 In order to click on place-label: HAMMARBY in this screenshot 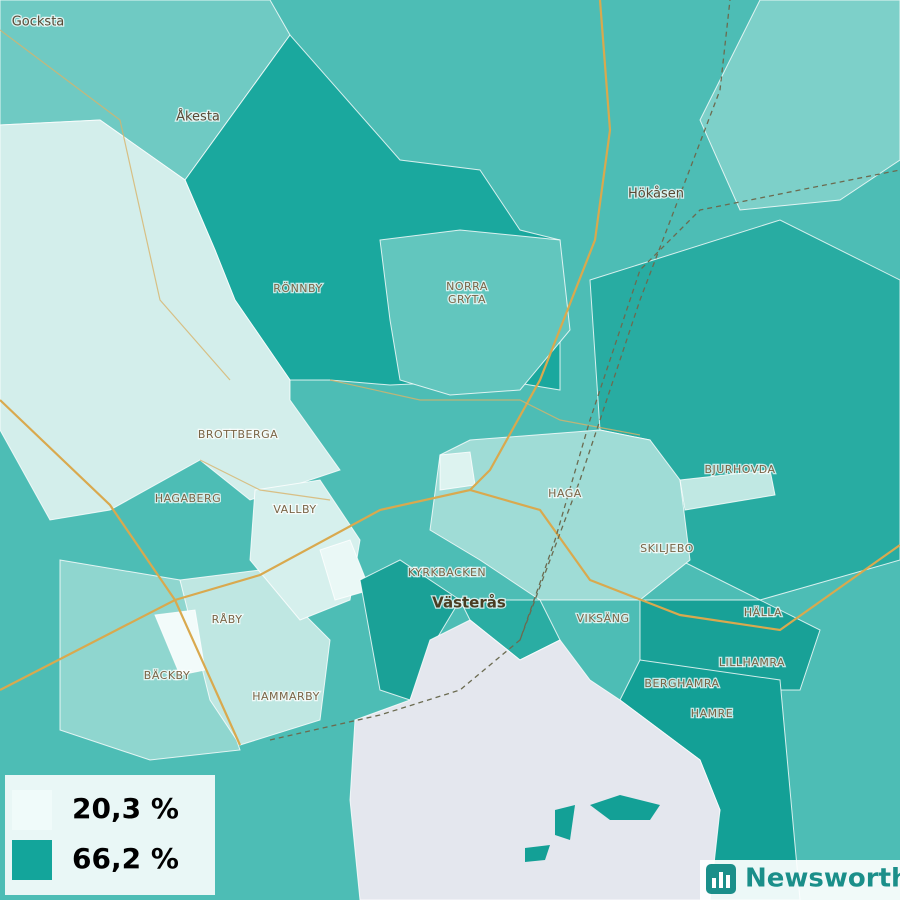, I will do `click(286, 696)`.